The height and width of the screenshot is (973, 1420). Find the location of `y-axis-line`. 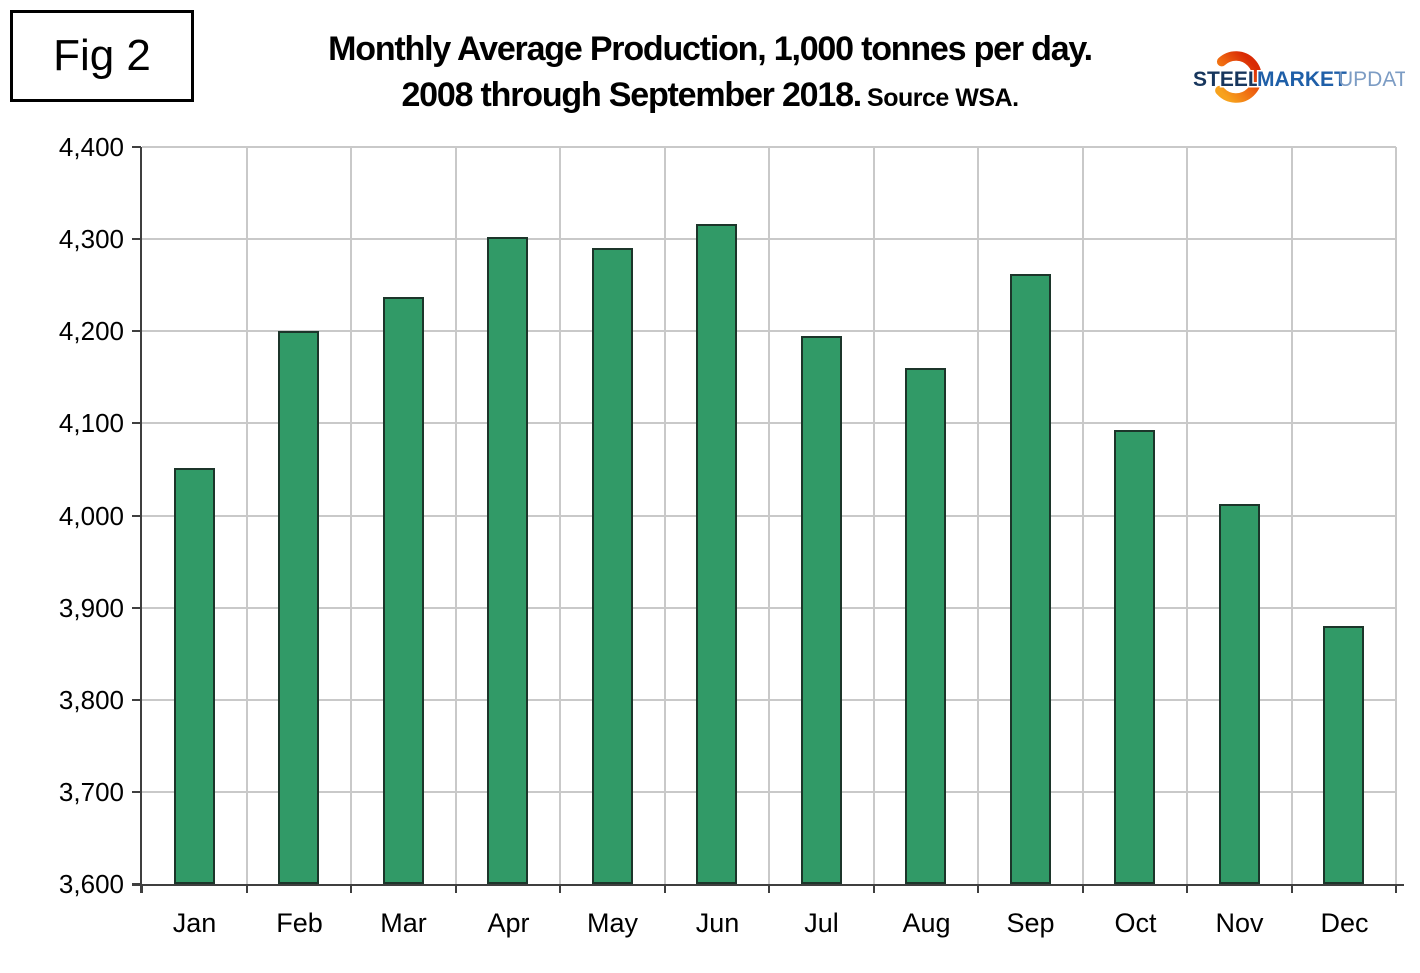

y-axis-line is located at coordinates (141, 520).